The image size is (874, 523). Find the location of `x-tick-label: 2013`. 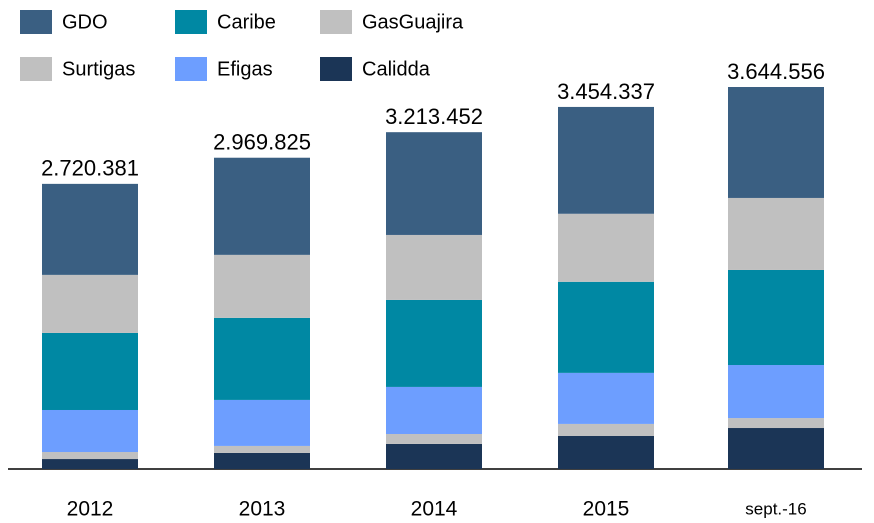

x-tick-label: 2013 is located at coordinates (262, 509).